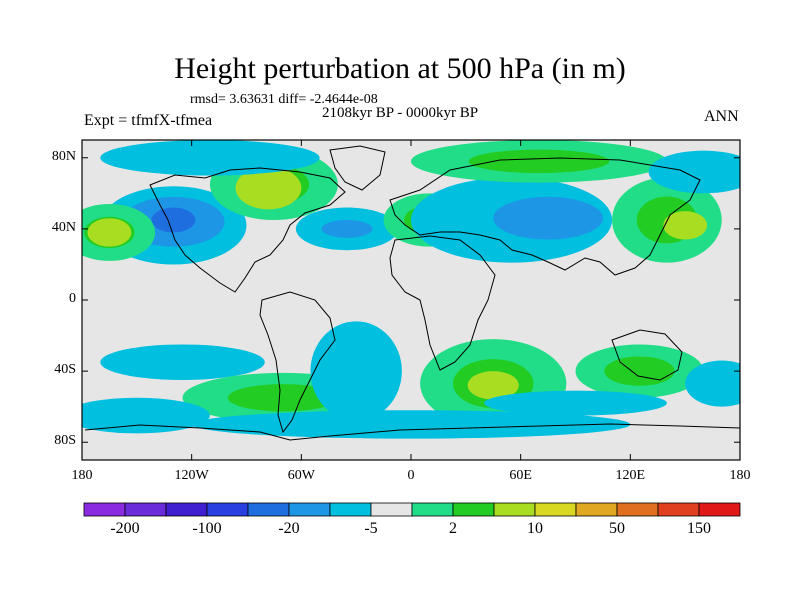 This screenshot has height=600, width=800. I want to click on coastline-eurasia, so click(545, 216).